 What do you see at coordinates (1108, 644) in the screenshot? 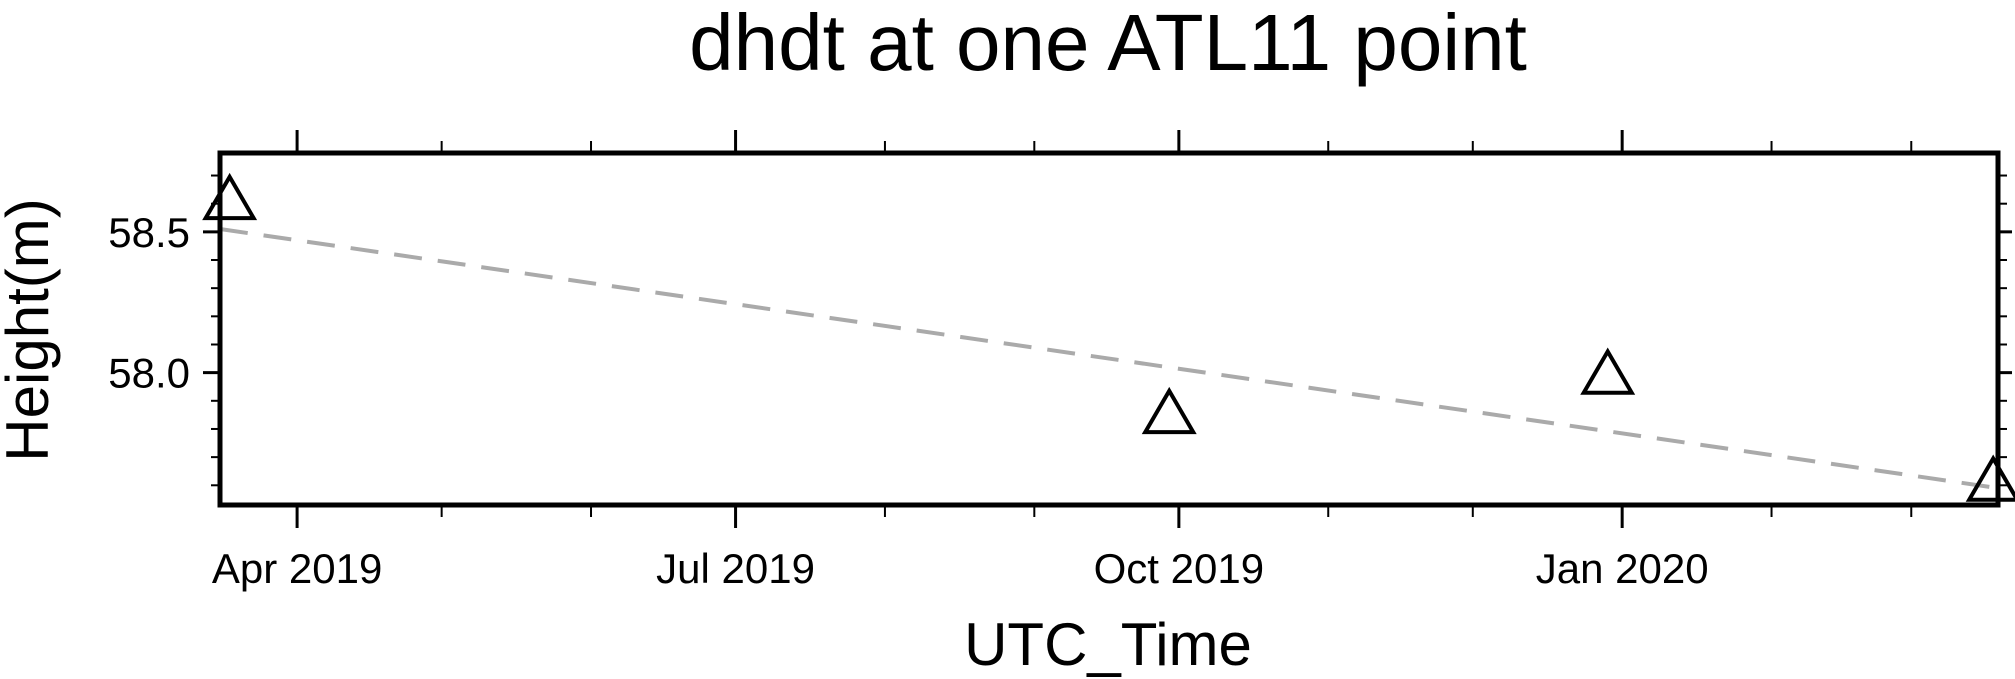
I see `x-axis-label: UTC_Time` at bounding box center [1108, 644].